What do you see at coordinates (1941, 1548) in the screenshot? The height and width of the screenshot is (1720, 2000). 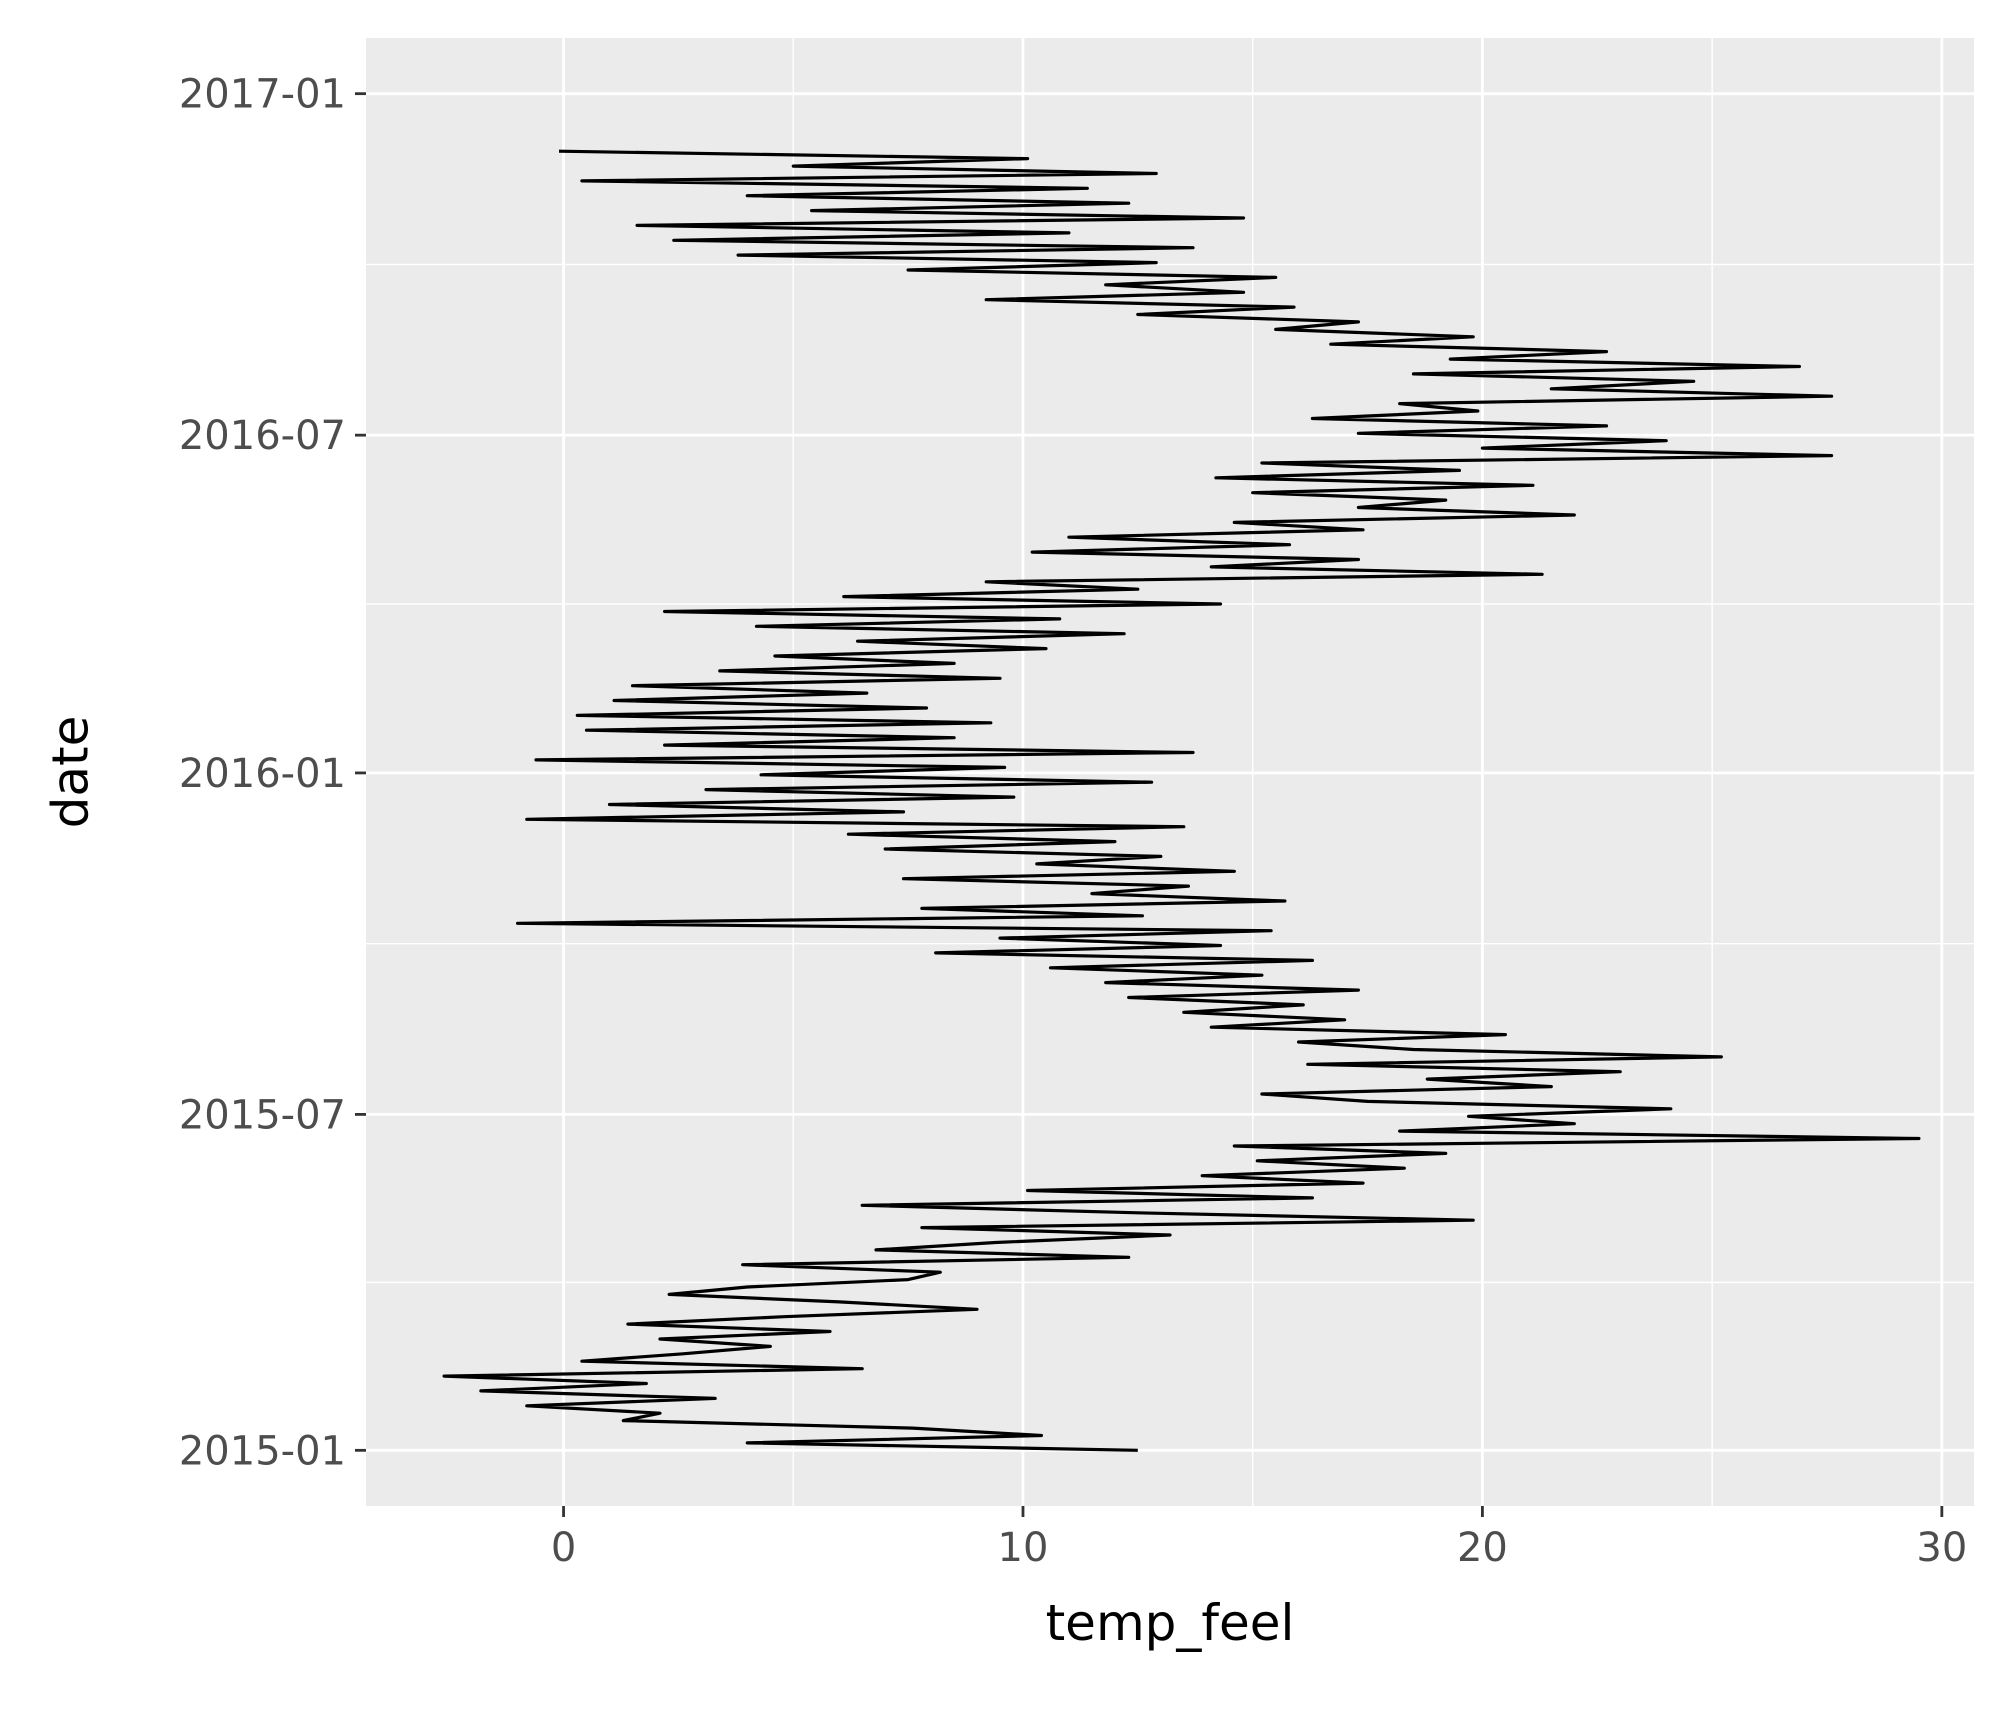 I see `x-tick-label: 30` at bounding box center [1941, 1548].